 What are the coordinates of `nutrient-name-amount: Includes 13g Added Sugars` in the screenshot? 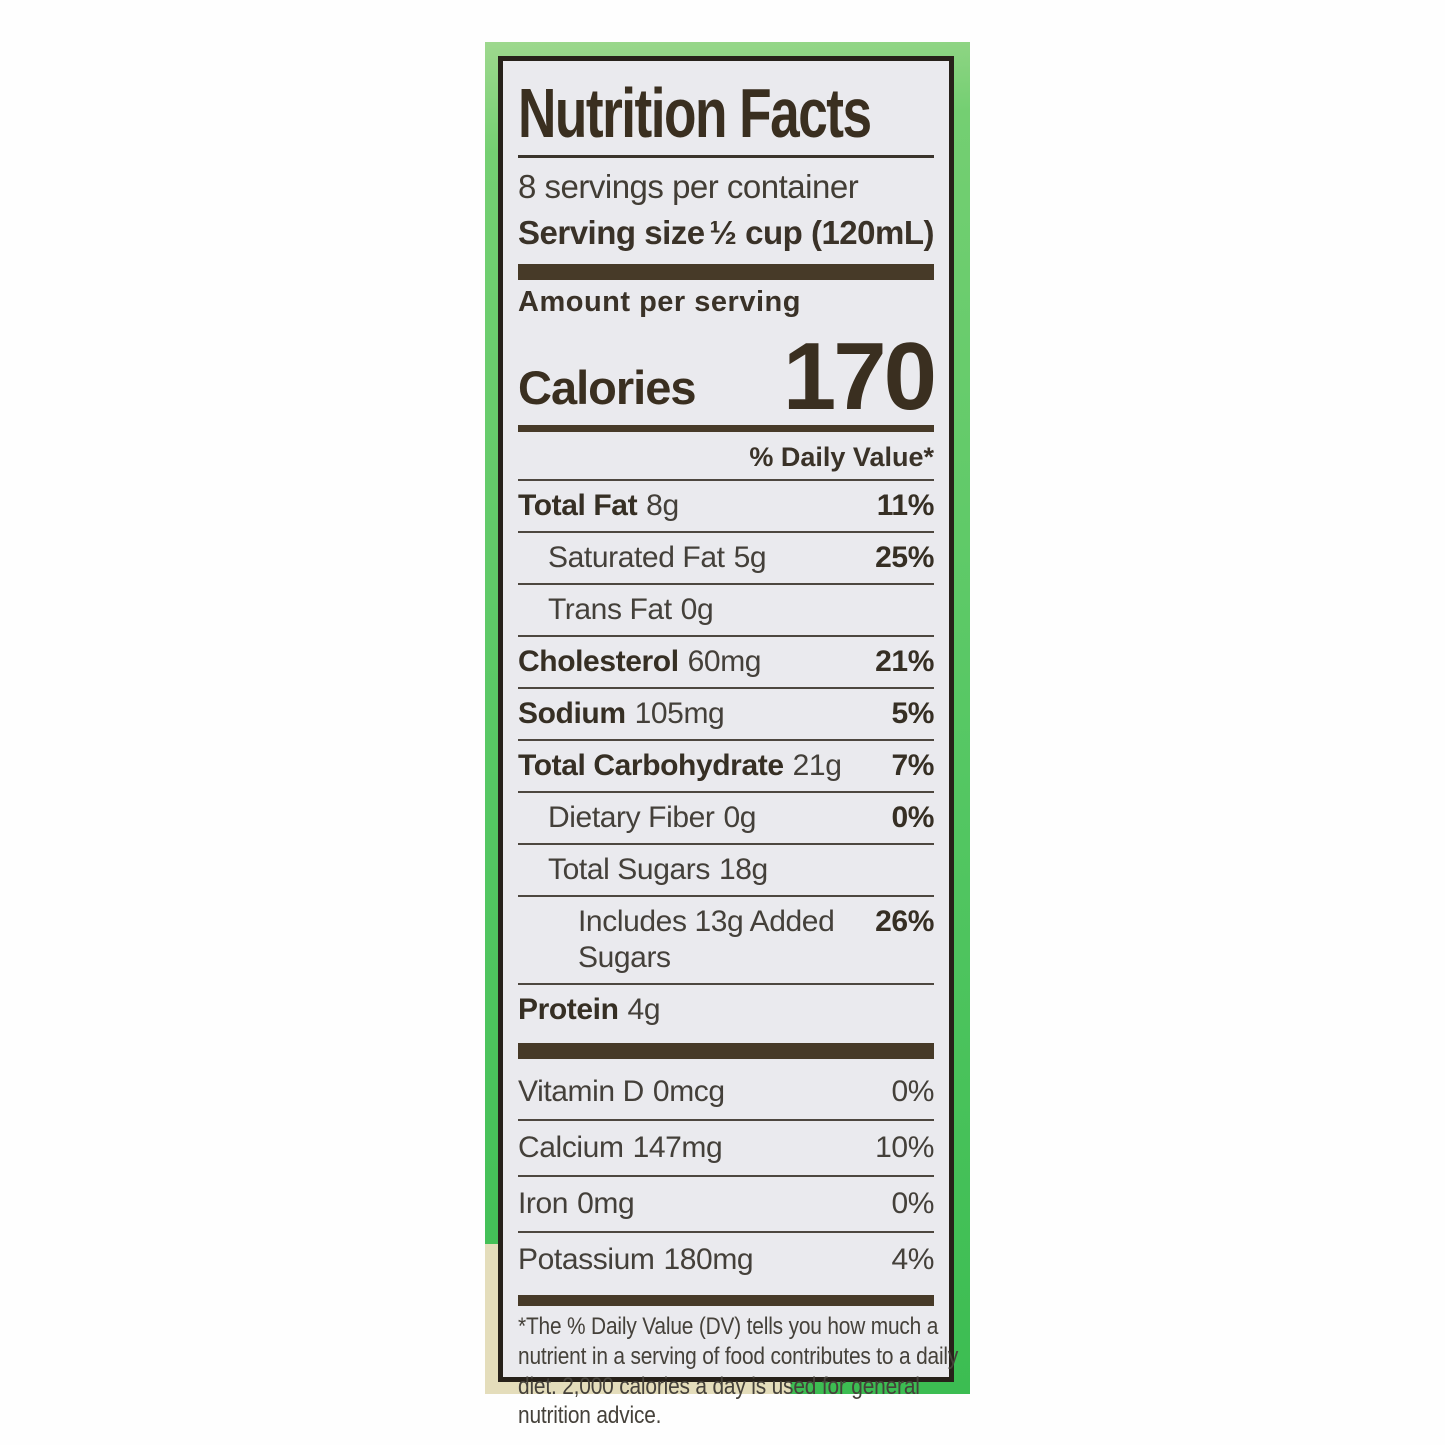 It's located at (696, 940).